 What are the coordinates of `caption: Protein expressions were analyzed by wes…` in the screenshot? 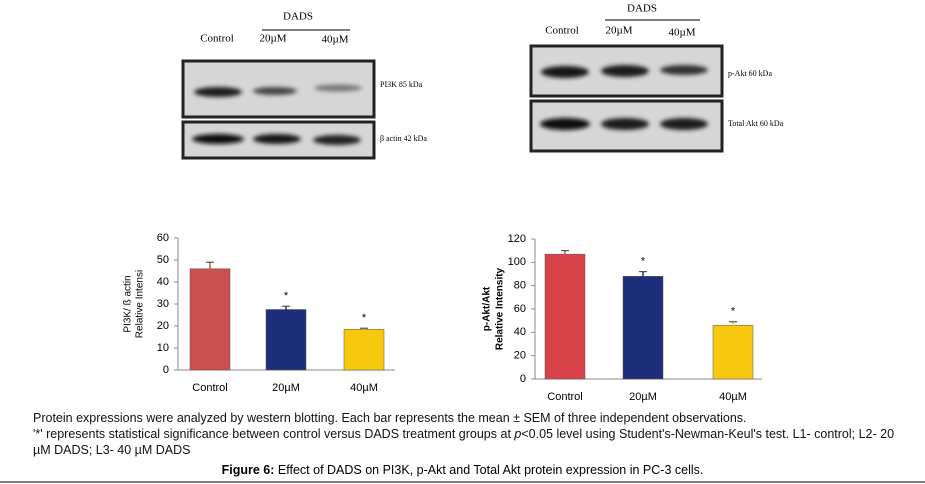 It's located at (473, 434).